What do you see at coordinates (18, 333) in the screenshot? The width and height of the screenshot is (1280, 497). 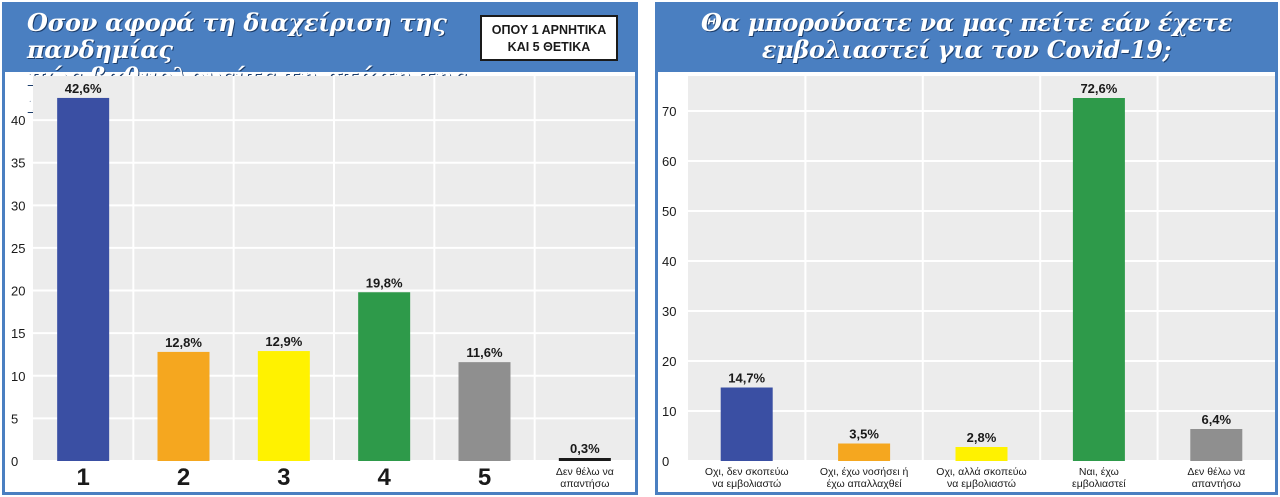 I see `left-y-tick-label: 15` at bounding box center [18, 333].